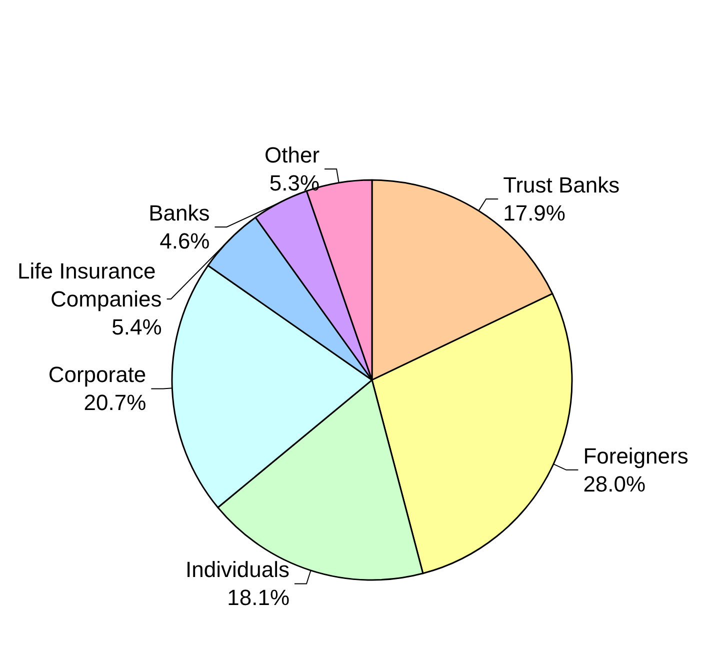 This screenshot has width=717, height=651. I want to click on slice-label: Trust Banks, so click(561, 185).